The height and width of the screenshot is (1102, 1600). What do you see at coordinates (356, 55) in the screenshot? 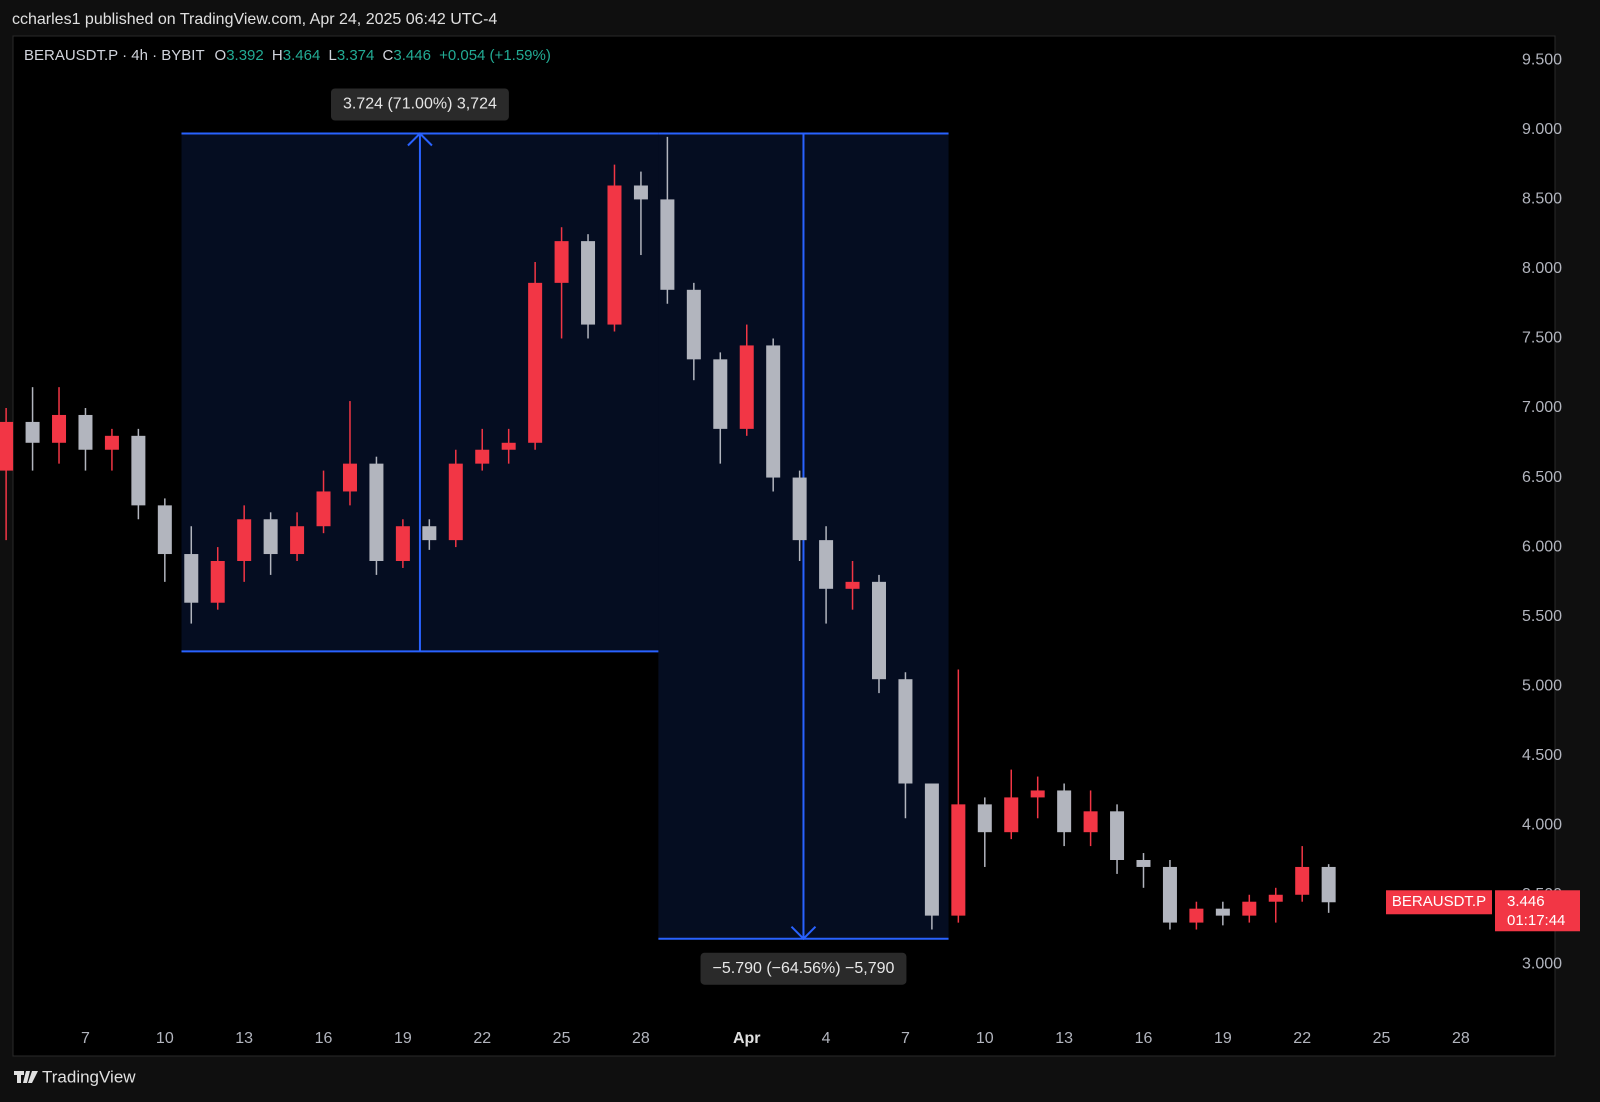
I see `legend-value: 3.374` at bounding box center [356, 55].